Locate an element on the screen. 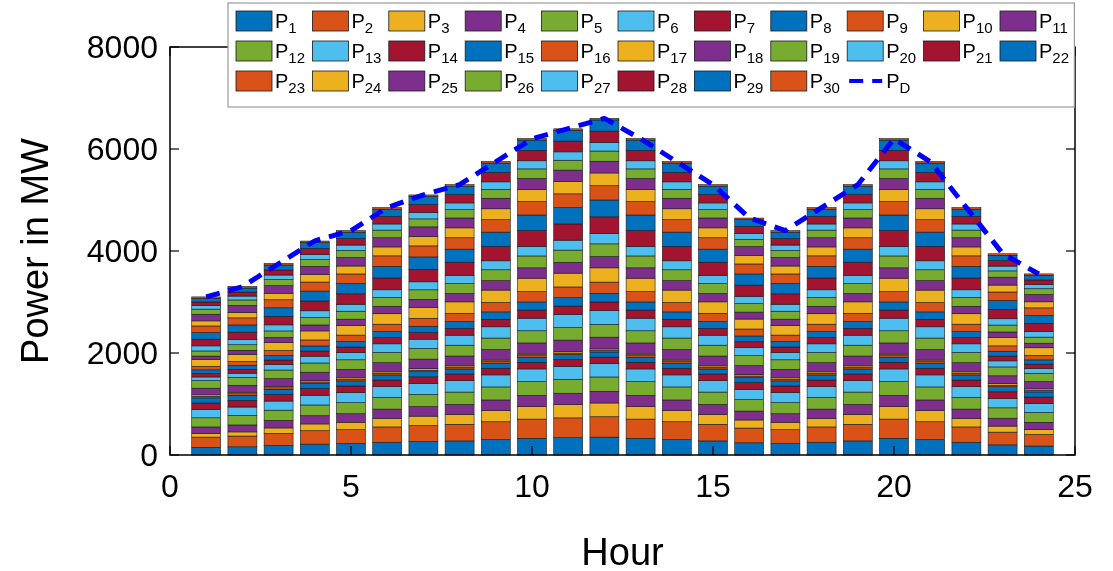 The image size is (1113, 571). legend-label: P$_{23}$ is located at coordinates (290, 83).